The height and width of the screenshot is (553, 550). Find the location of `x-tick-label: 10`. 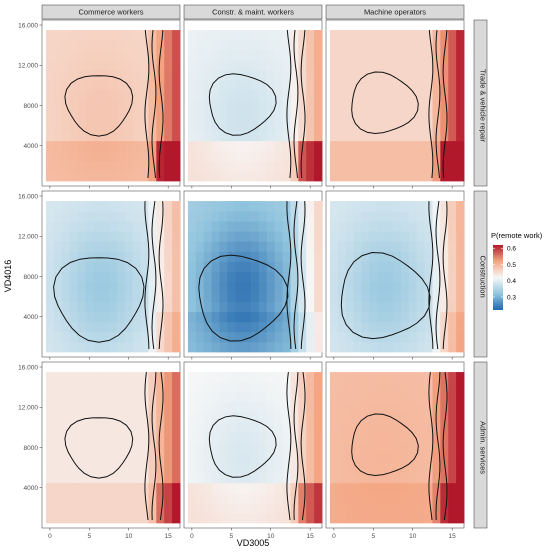

x-tick-label: 10 is located at coordinates (271, 536).